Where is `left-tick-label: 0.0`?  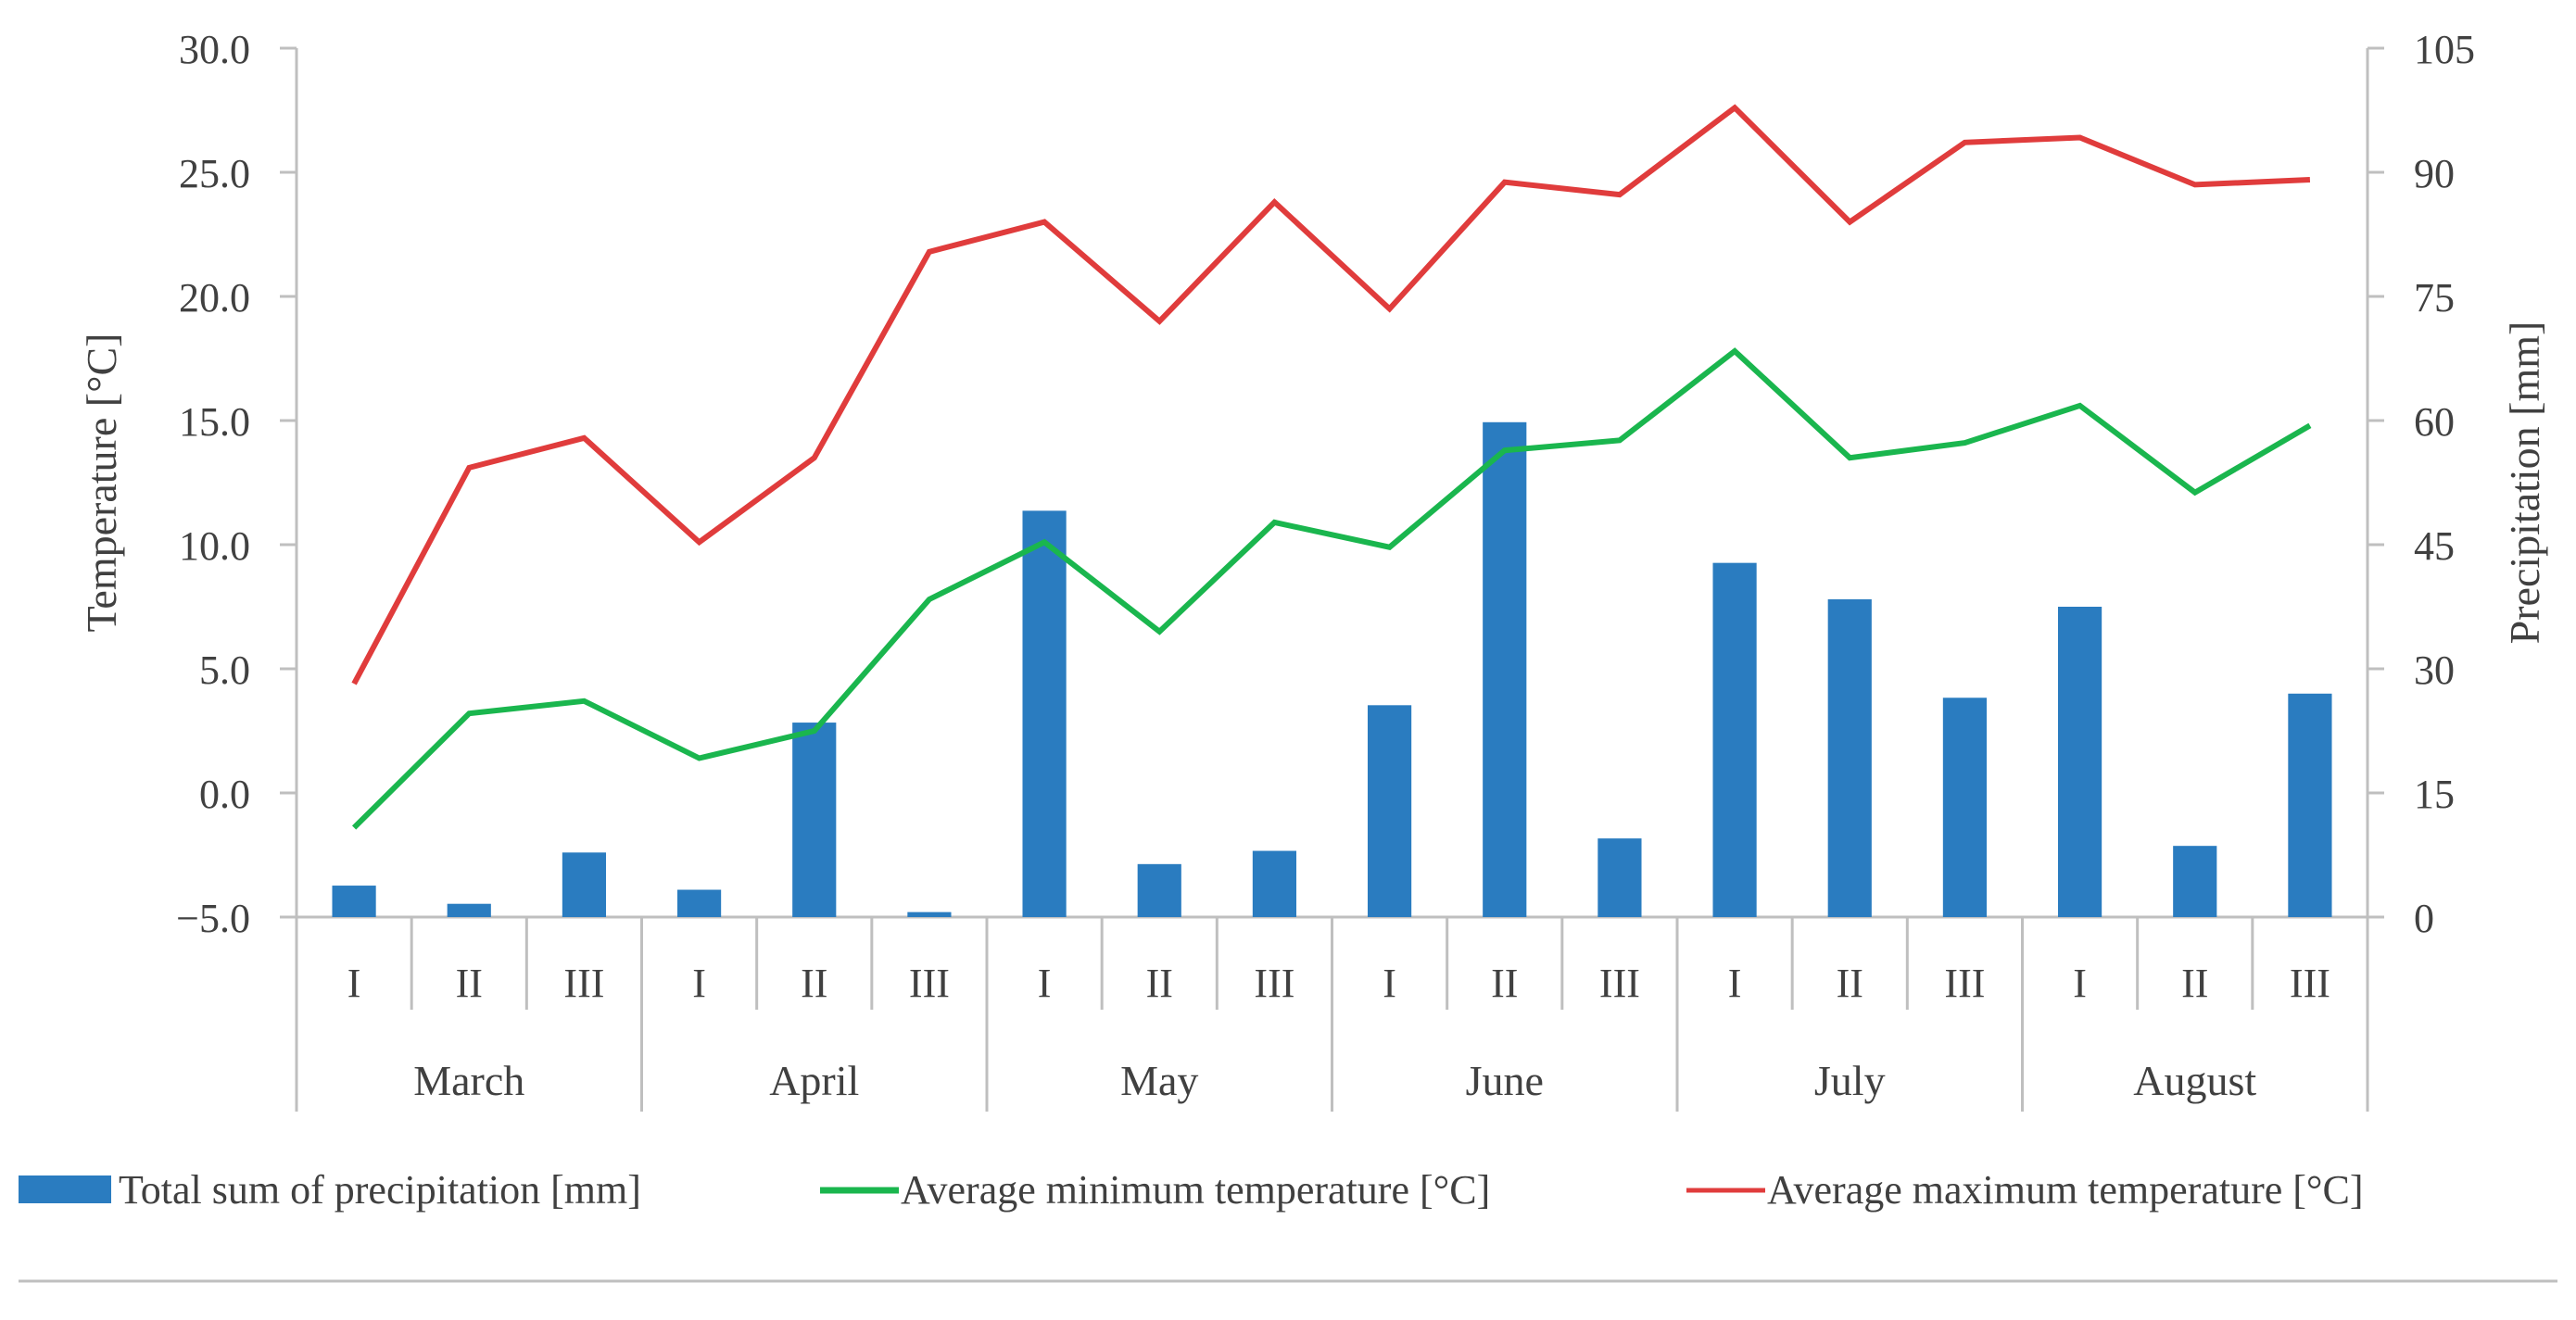
left-tick-label: 0.0 is located at coordinates (224, 794).